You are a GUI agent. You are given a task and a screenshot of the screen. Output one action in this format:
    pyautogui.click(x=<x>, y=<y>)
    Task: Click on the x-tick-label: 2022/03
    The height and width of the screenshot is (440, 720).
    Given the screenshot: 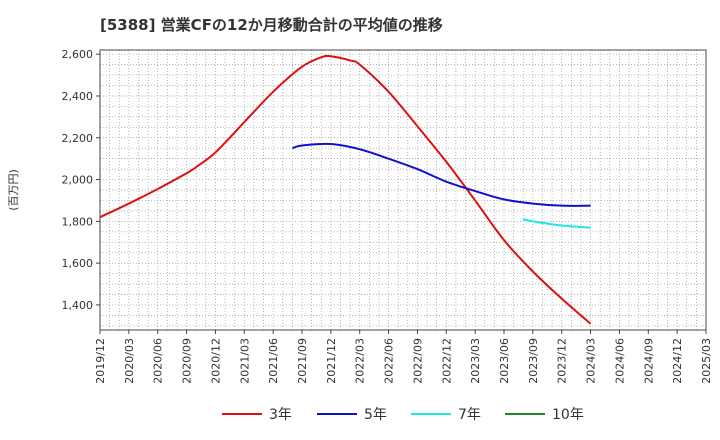 What is the action you would take?
    pyautogui.click(x=360, y=361)
    